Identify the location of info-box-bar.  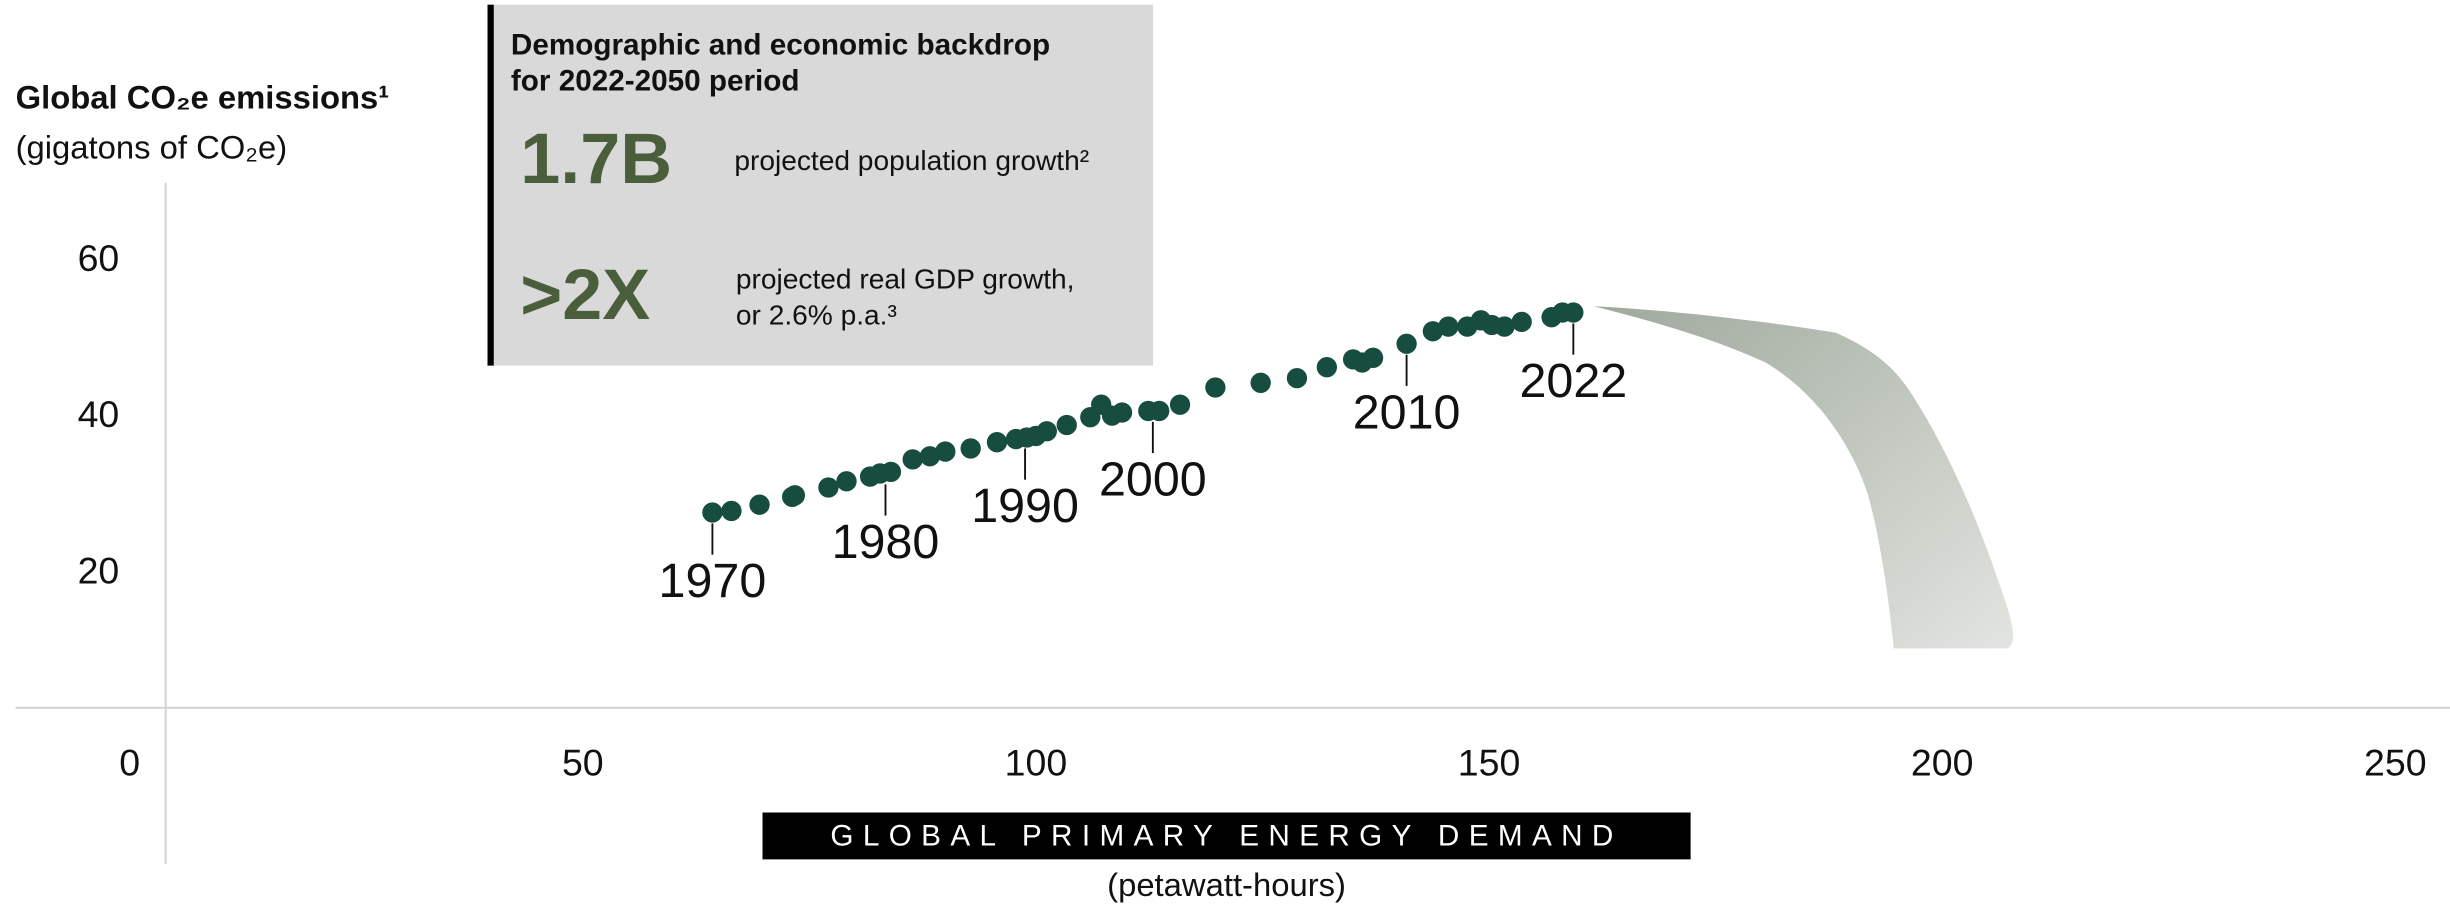
(490, 185).